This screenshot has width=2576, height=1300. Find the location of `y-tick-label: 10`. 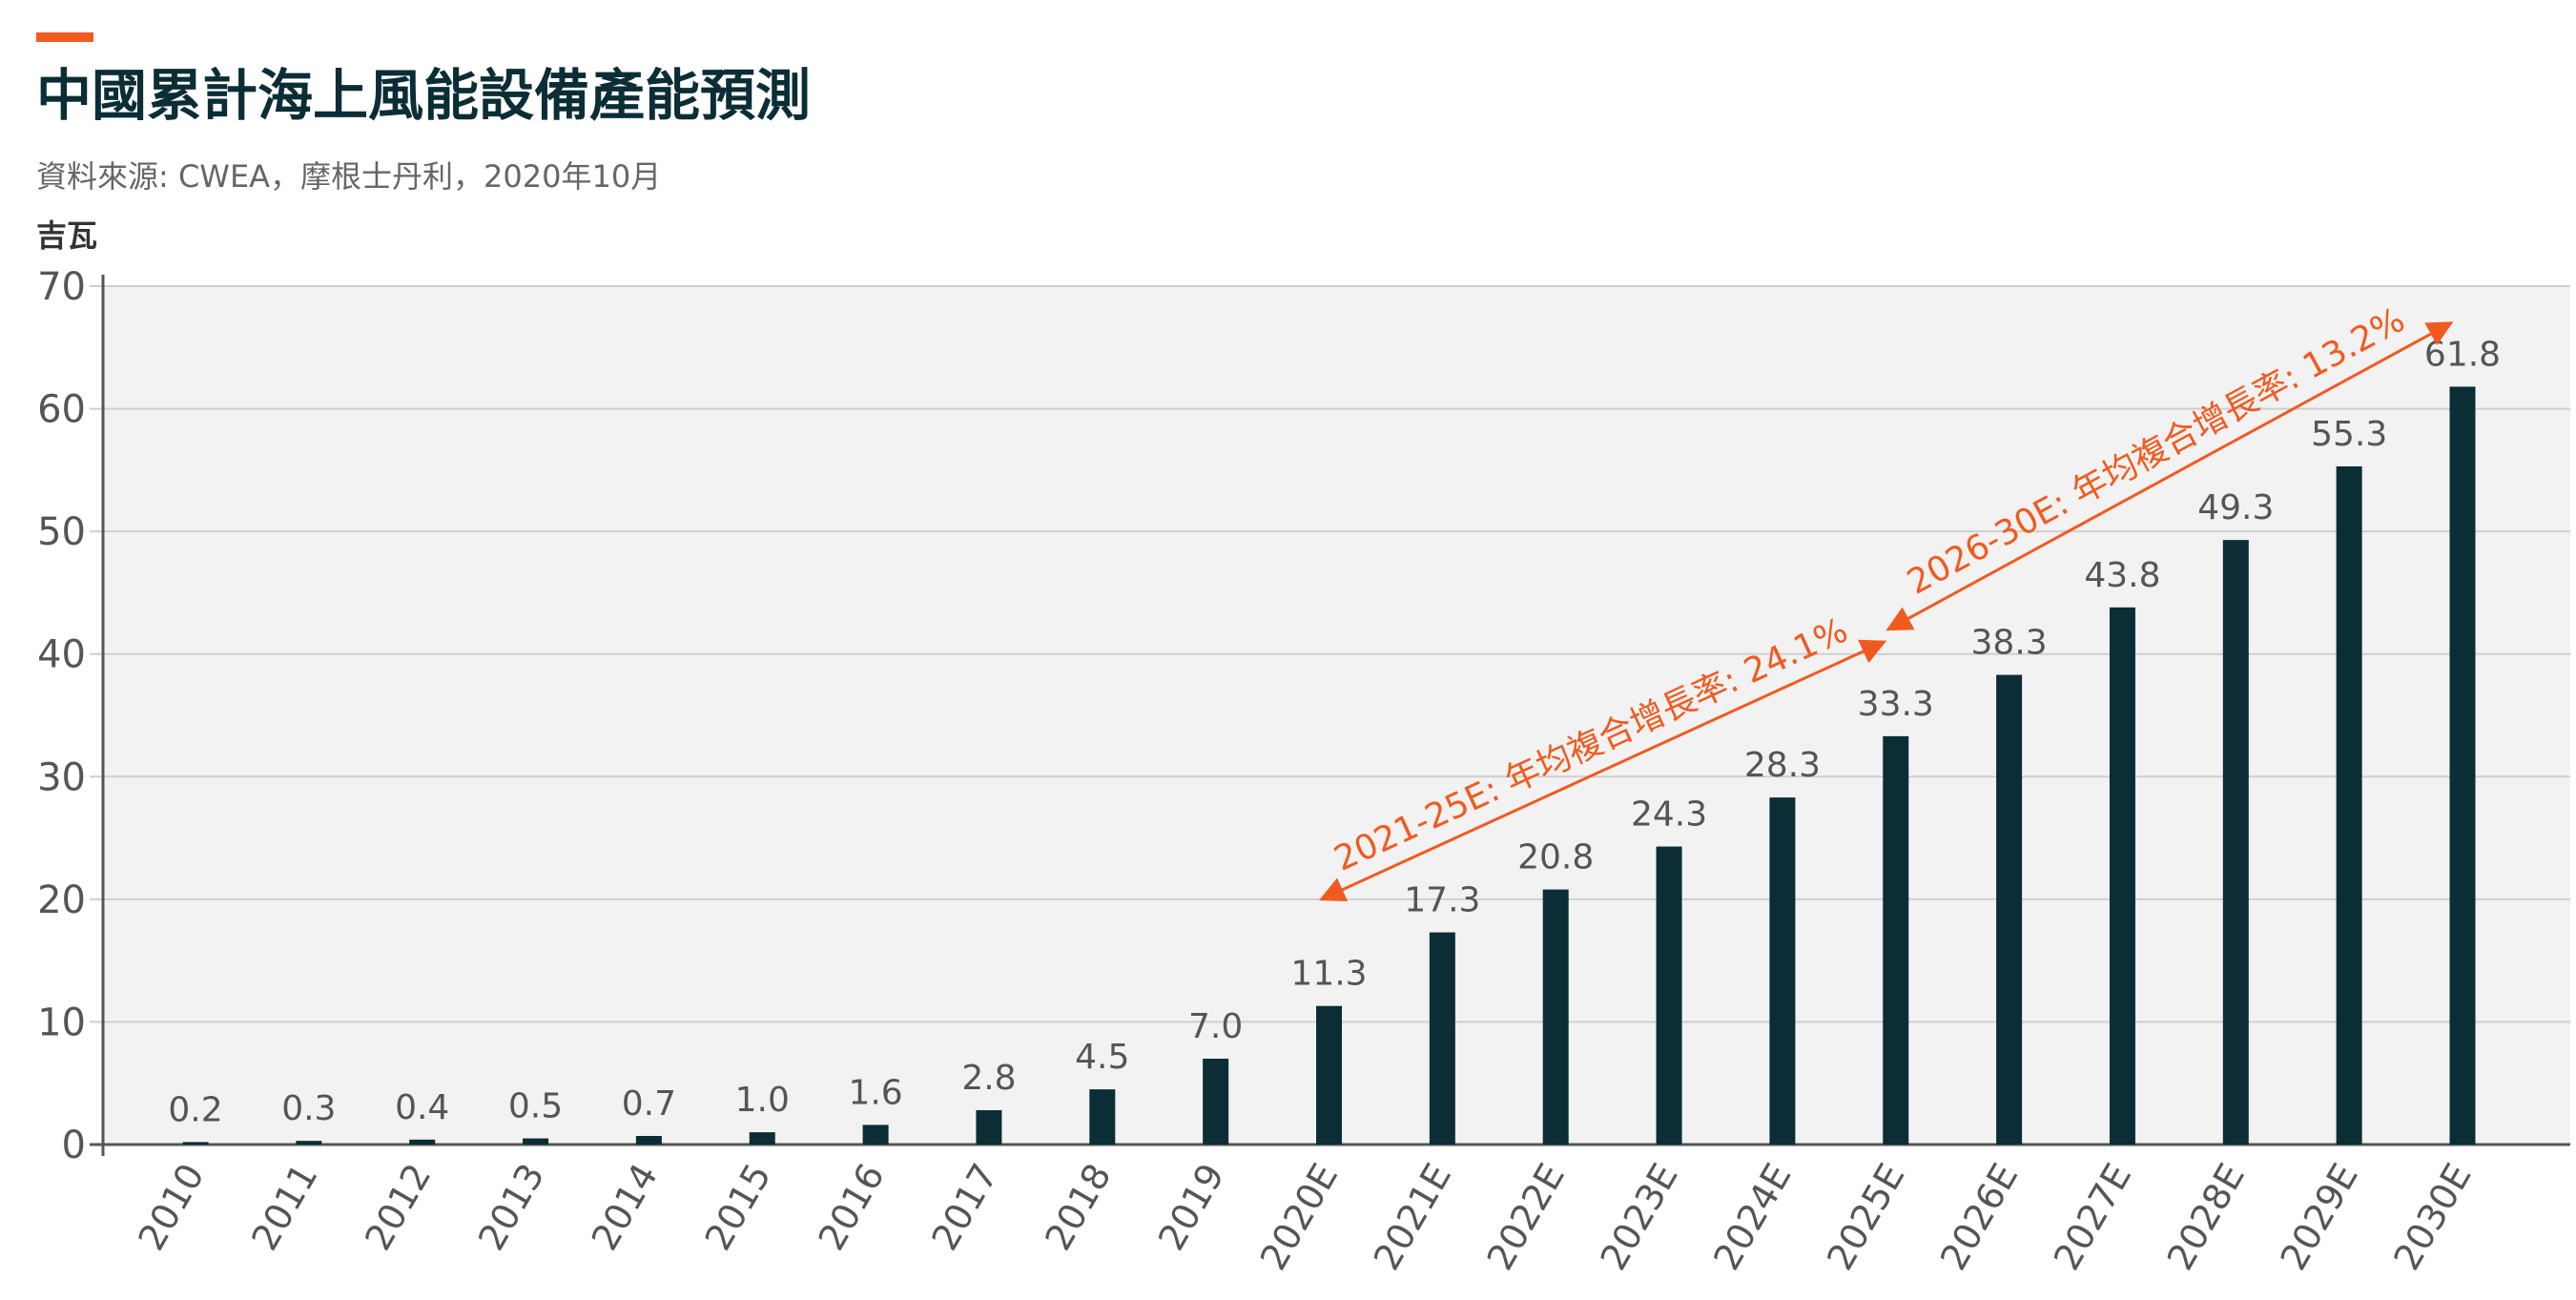

y-tick-label: 10 is located at coordinates (61, 1023).